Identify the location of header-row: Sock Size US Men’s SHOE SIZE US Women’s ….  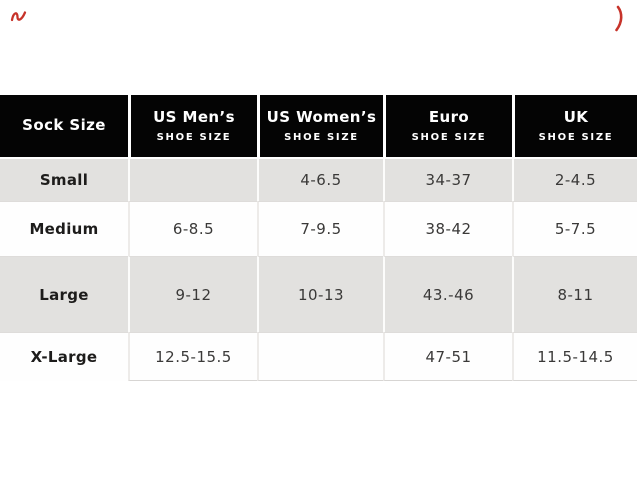
(318, 126).